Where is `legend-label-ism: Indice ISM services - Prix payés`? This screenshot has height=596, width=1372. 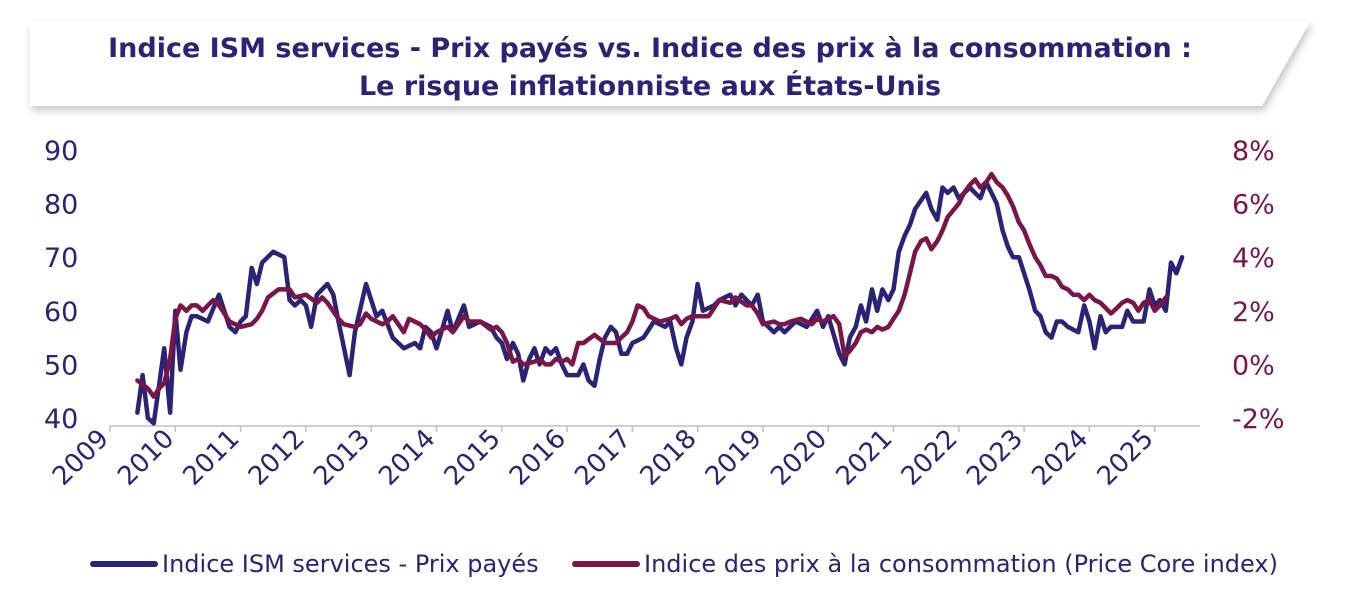
legend-label-ism: Indice ISM services - Prix payés is located at coordinates (350, 564).